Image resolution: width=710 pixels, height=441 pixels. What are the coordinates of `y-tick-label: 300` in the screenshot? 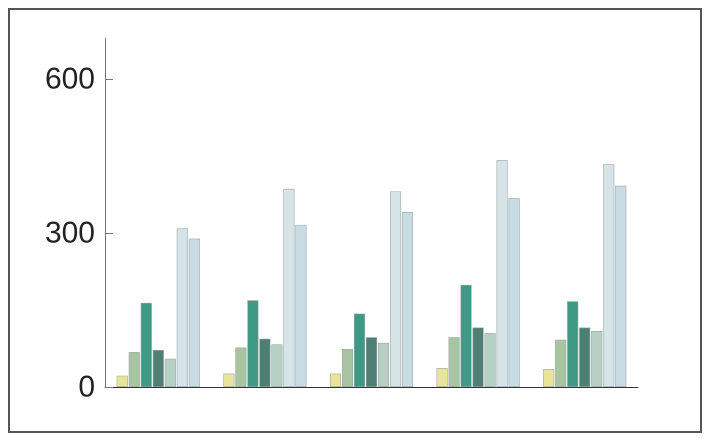 It's located at (69, 233).